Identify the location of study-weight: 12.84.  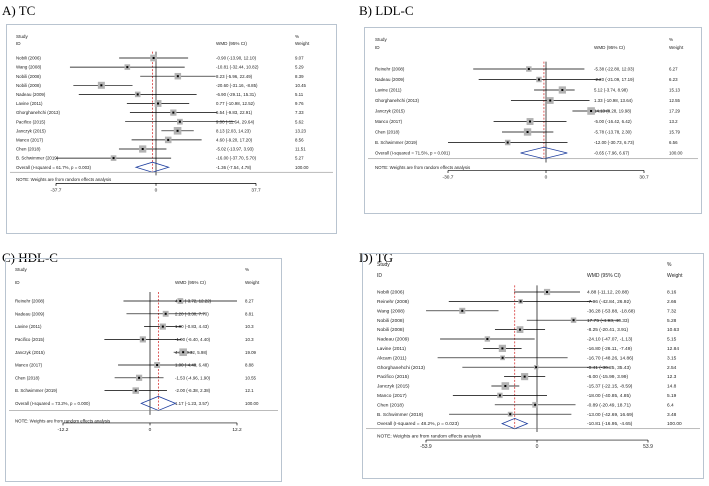
(673, 349).